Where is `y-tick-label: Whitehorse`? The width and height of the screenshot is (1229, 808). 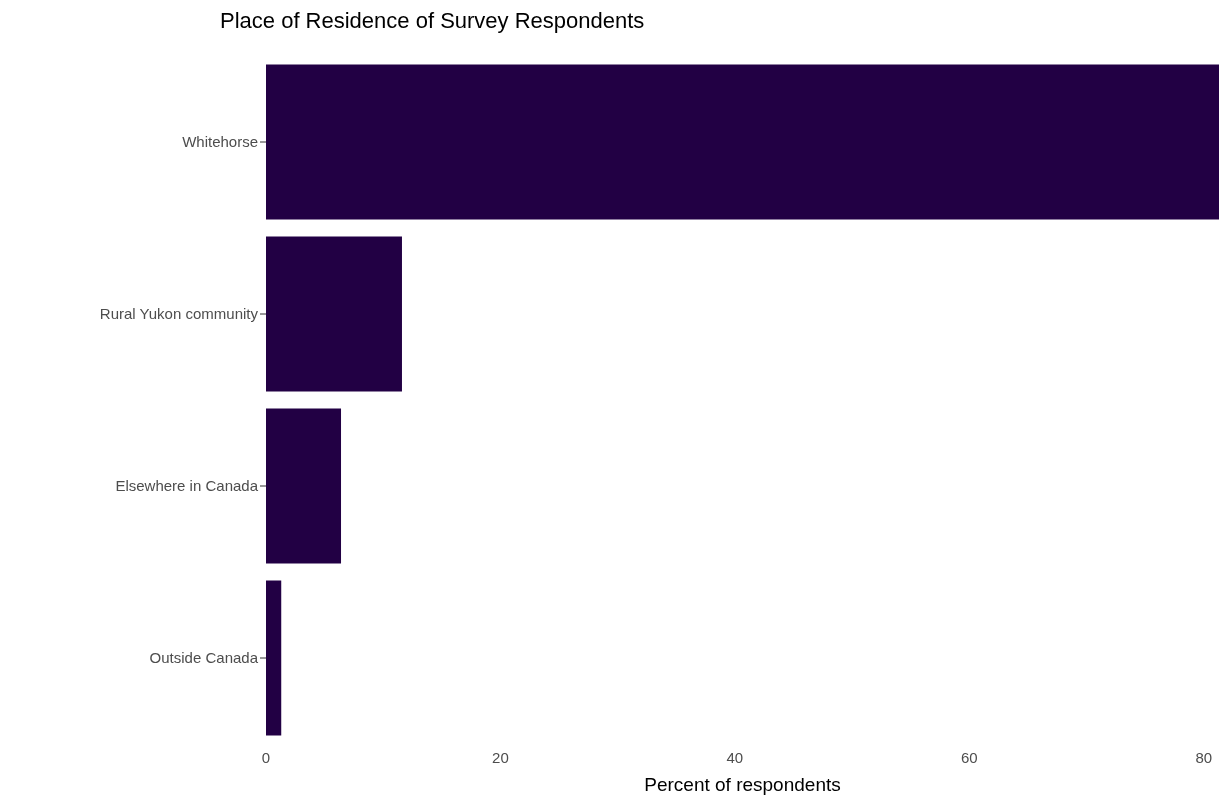
y-tick-label: Whitehorse is located at coordinates (220, 142).